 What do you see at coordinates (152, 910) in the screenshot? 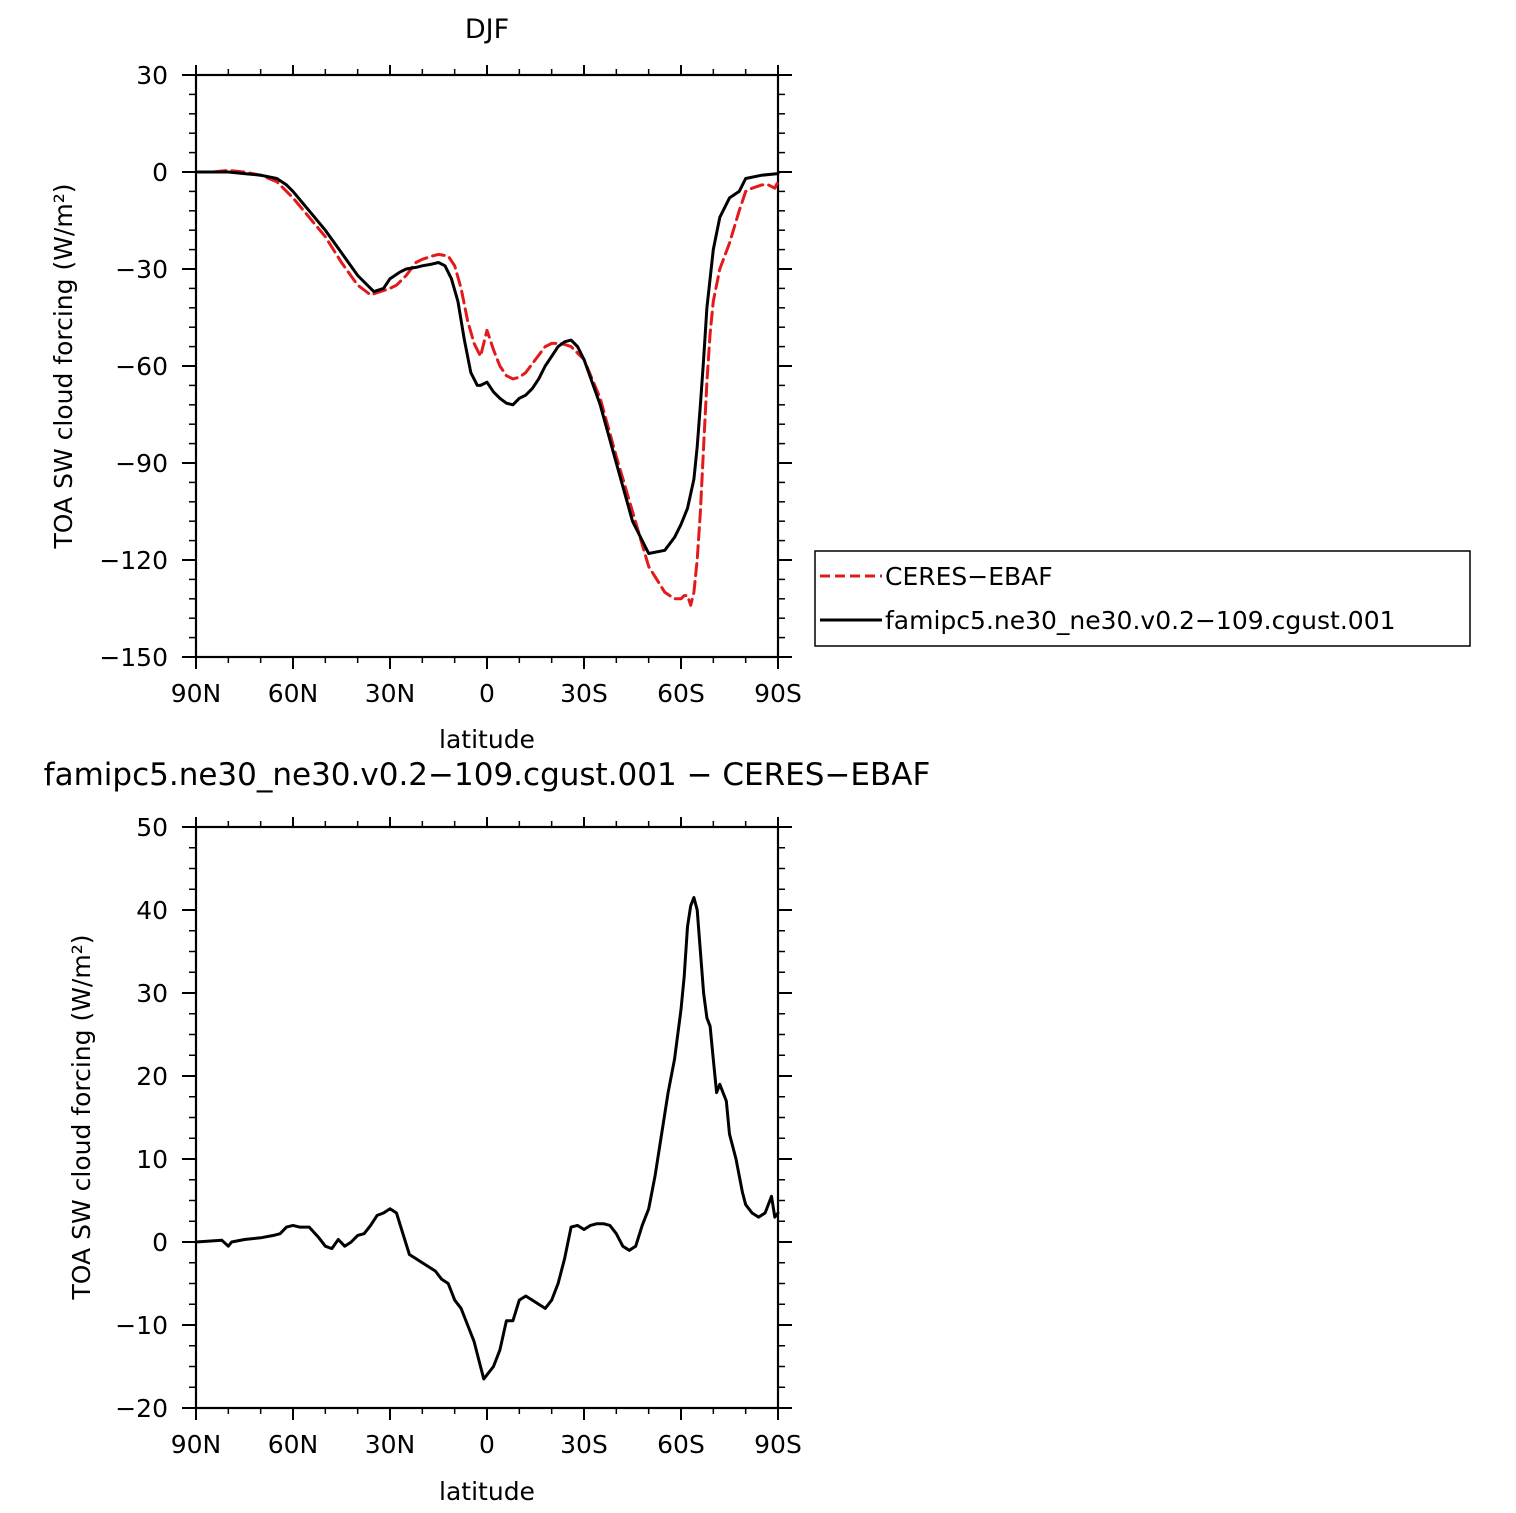
I see `y-tick-label: 40` at bounding box center [152, 910].